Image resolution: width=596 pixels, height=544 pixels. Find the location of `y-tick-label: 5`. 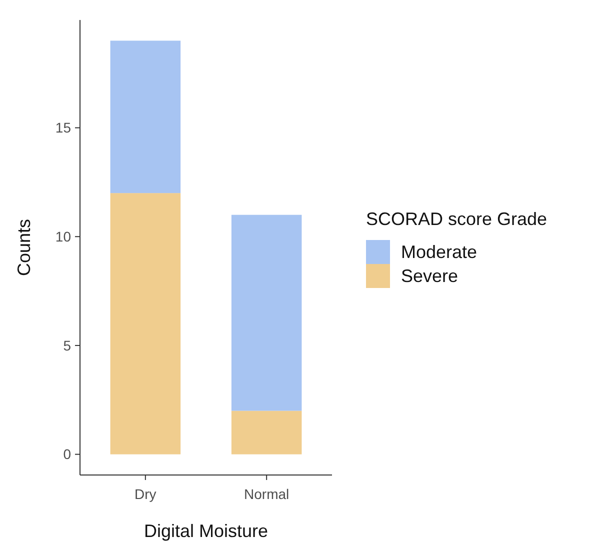

y-tick-label: 5 is located at coordinates (67, 345).